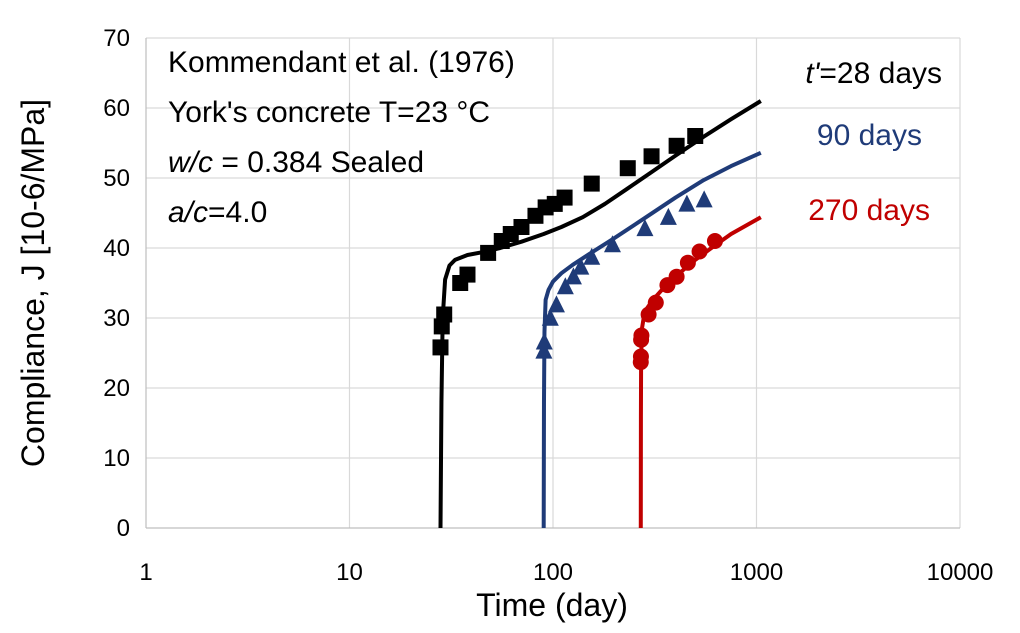 The height and width of the screenshot is (633, 1020). What do you see at coordinates (756, 572) in the screenshot?
I see `x-tick-label: 1000` at bounding box center [756, 572].